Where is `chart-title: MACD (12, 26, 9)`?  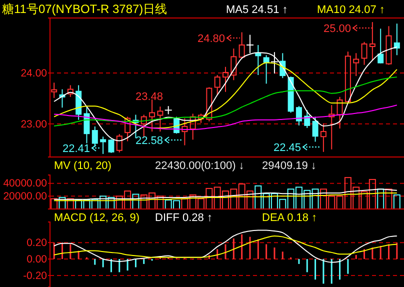 chart-title: MACD (12, 26, 9) is located at coordinates (97, 218).